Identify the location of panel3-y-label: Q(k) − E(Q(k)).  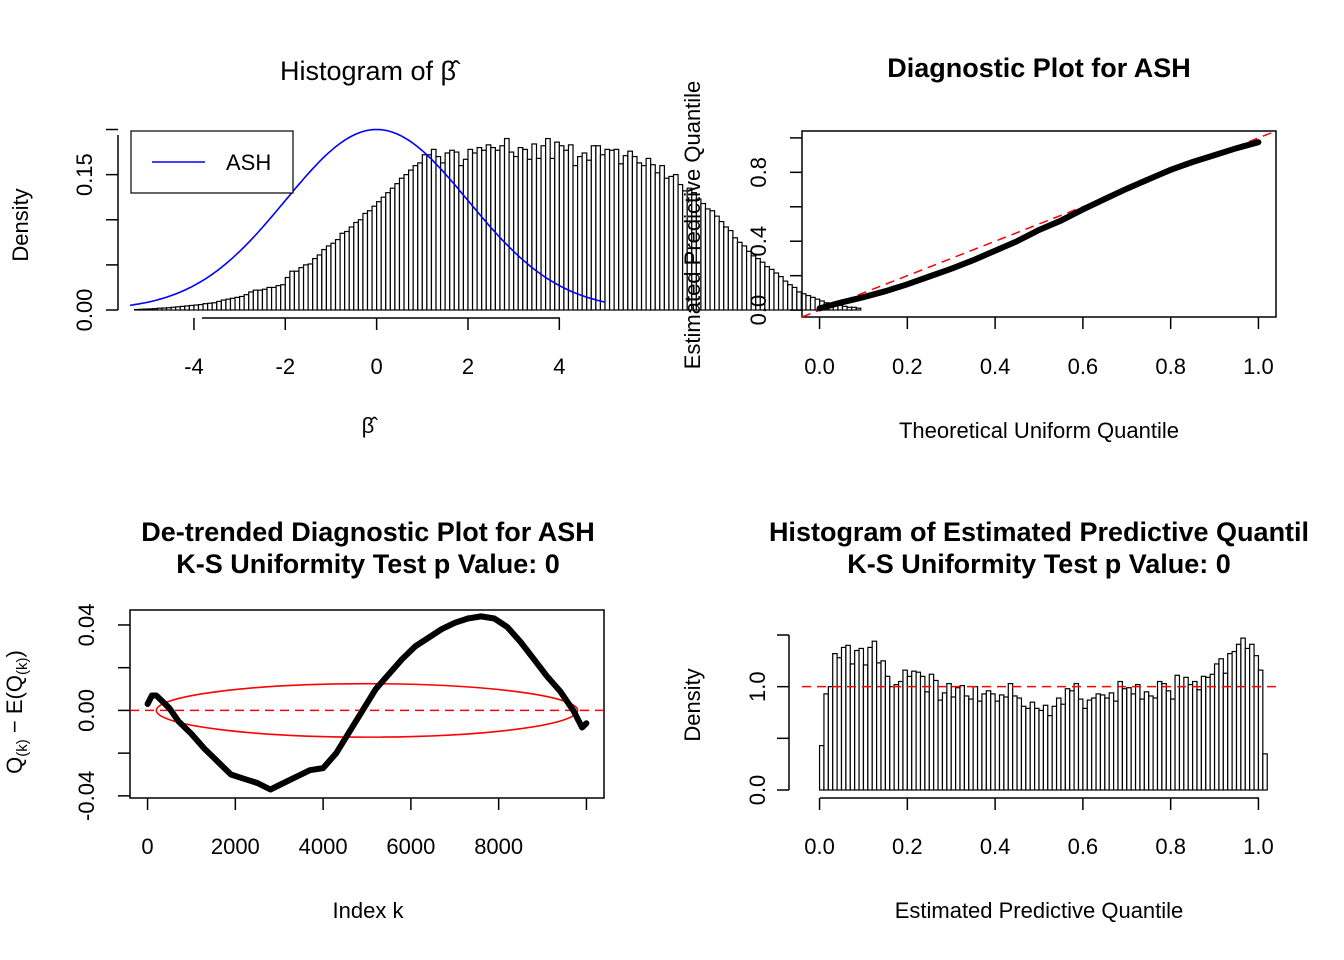
(16, 712).